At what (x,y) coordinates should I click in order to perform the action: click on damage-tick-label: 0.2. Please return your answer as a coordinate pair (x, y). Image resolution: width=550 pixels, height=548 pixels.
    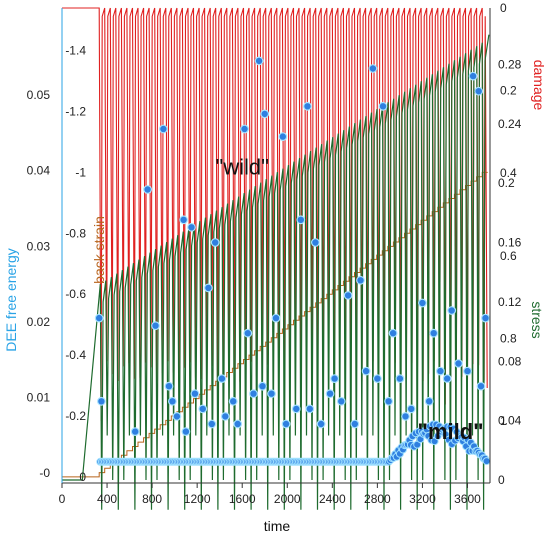
    Looking at the image, I should click on (508, 91).